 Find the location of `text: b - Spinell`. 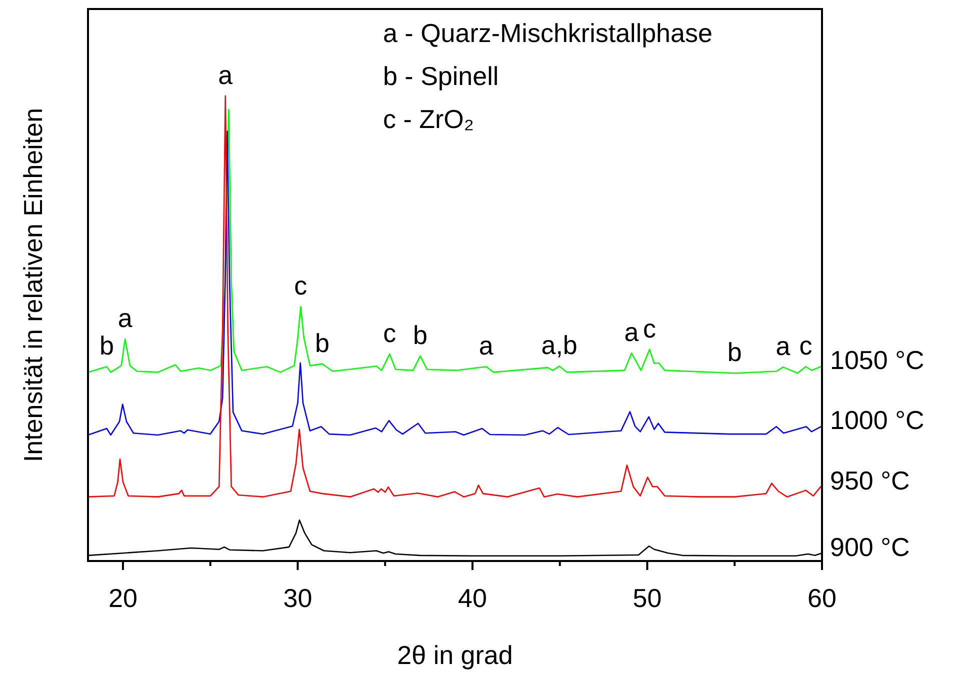

text: b - Spinell is located at coordinates (441, 76).